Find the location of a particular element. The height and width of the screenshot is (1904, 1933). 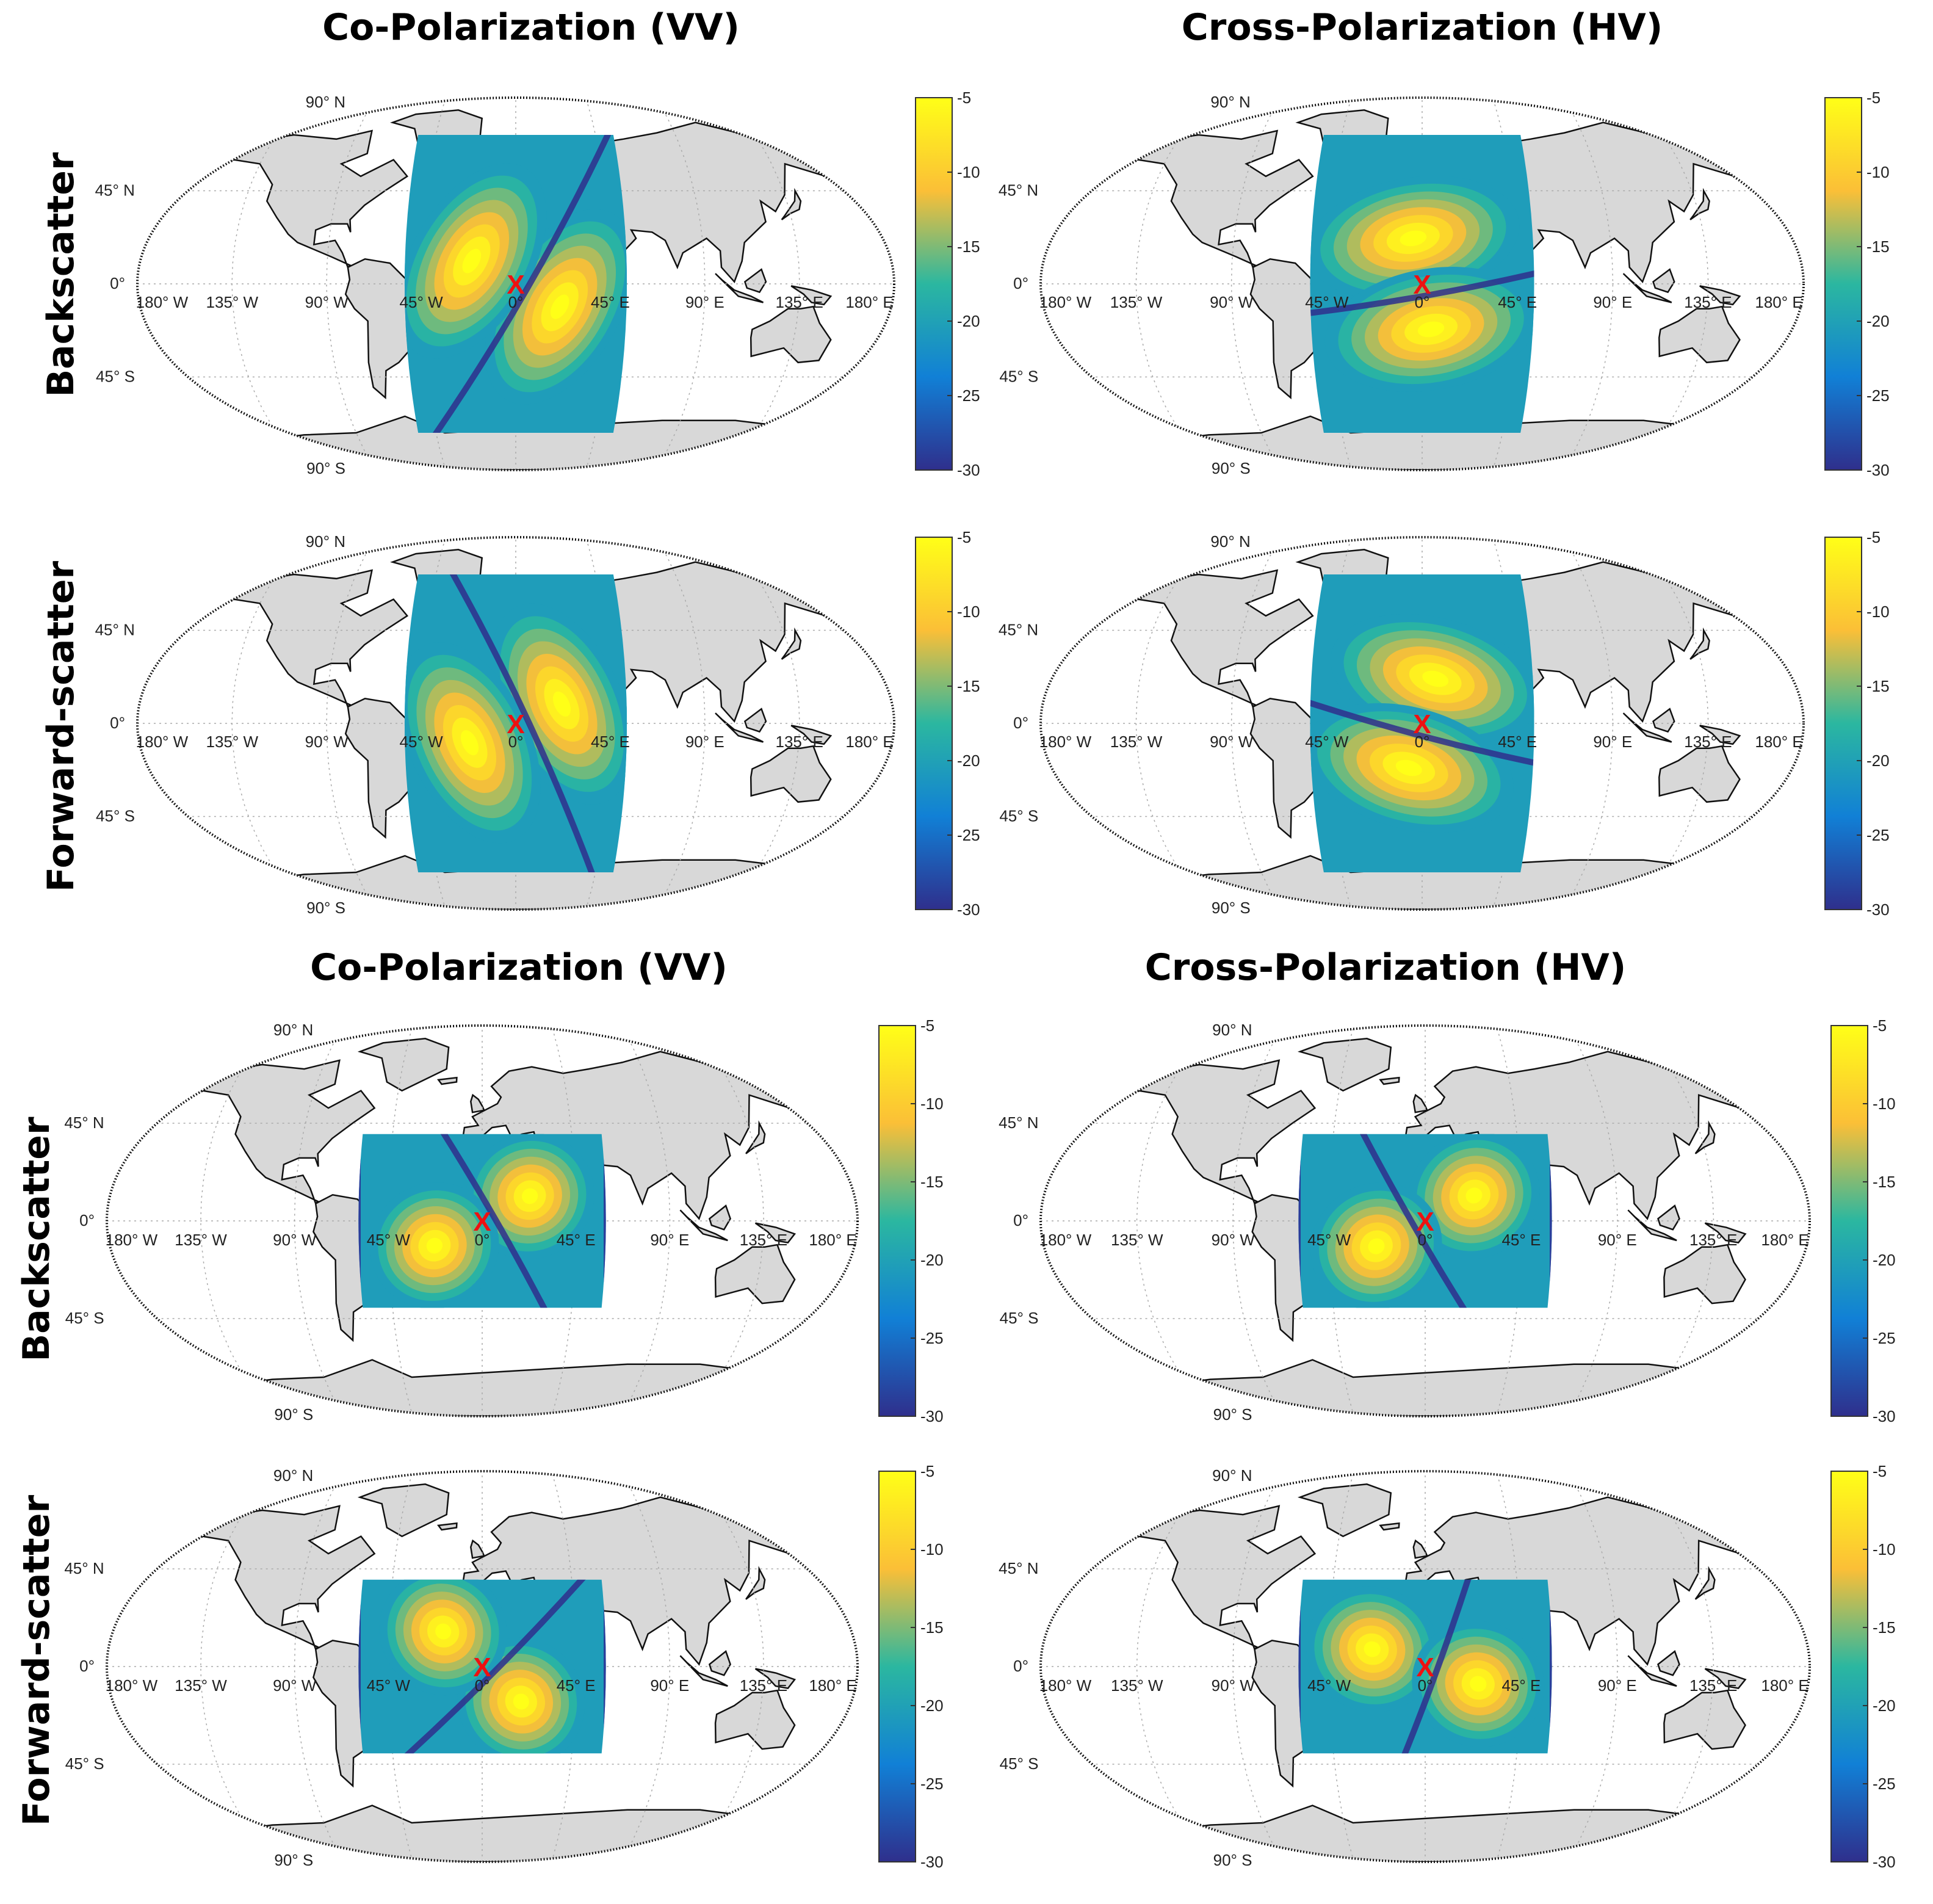

col-title-hv-upper: Cross-Polarization (HV) is located at coordinates (1422, 27).